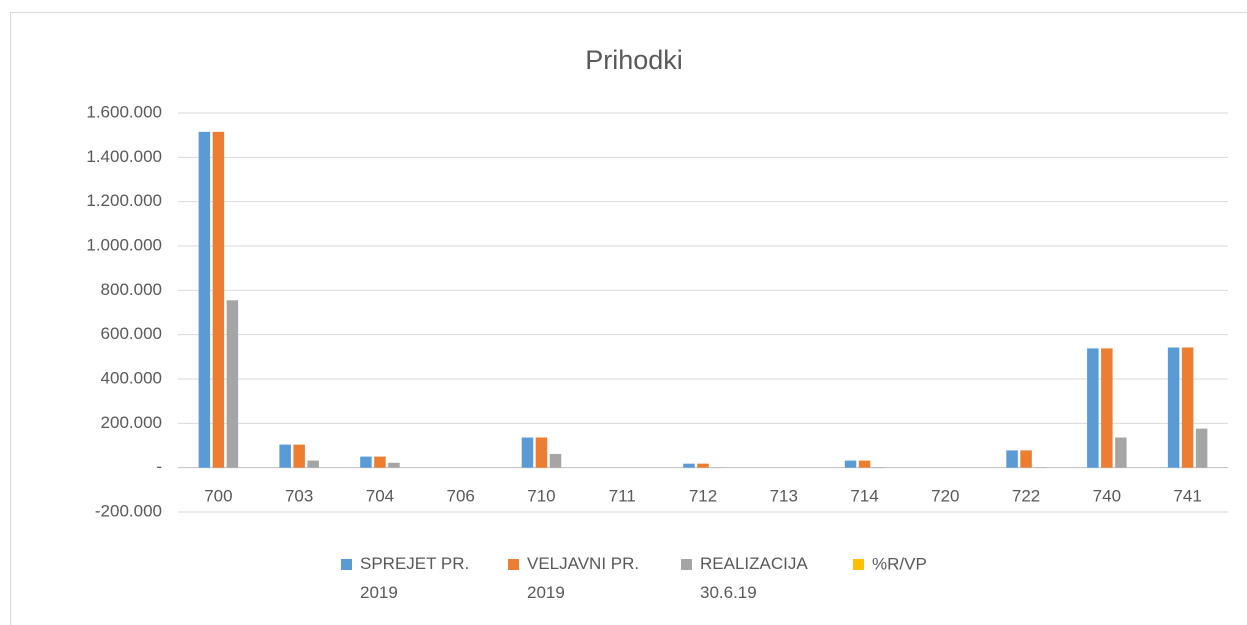 This screenshot has height=625, width=1247. What do you see at coordinates (899, 563) in the screenshot?
I see `legend-label: %R/VP` at bounding box center [899, 563].